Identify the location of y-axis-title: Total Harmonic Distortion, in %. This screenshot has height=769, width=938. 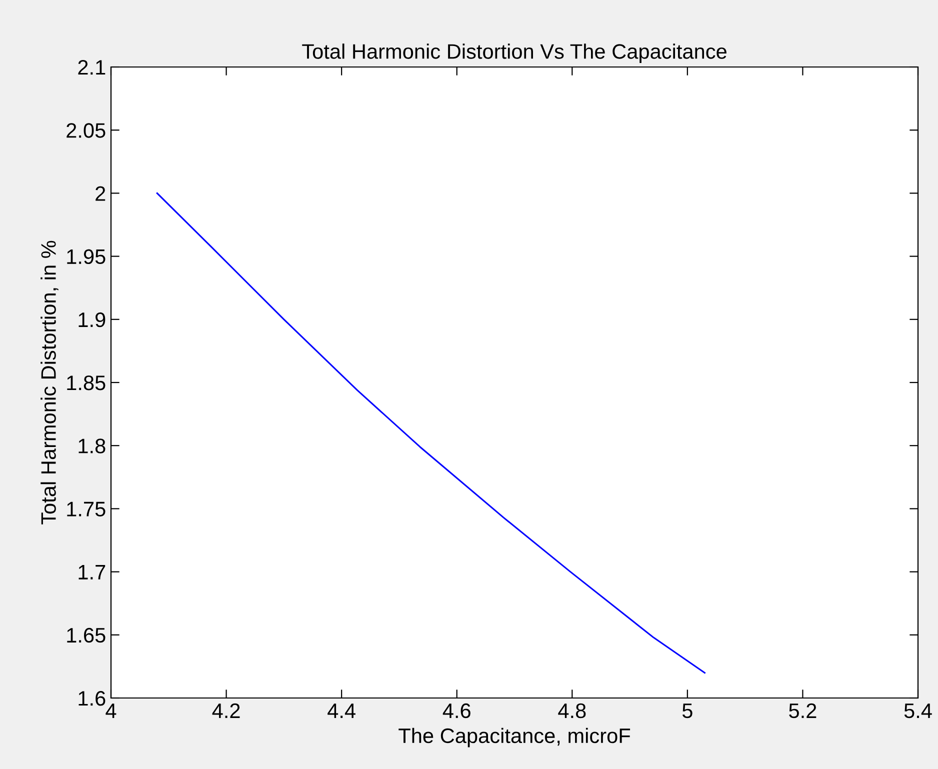
(49, 382).